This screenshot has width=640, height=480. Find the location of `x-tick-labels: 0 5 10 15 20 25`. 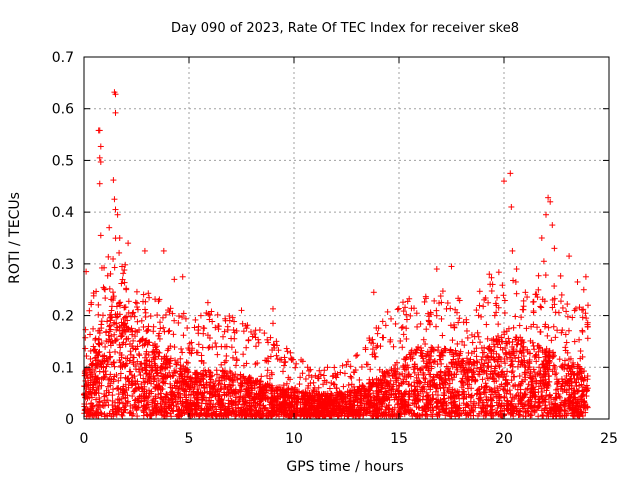

x-tick-labels: 0 5 10 15 20 25 is located at coordinates (349, 439).